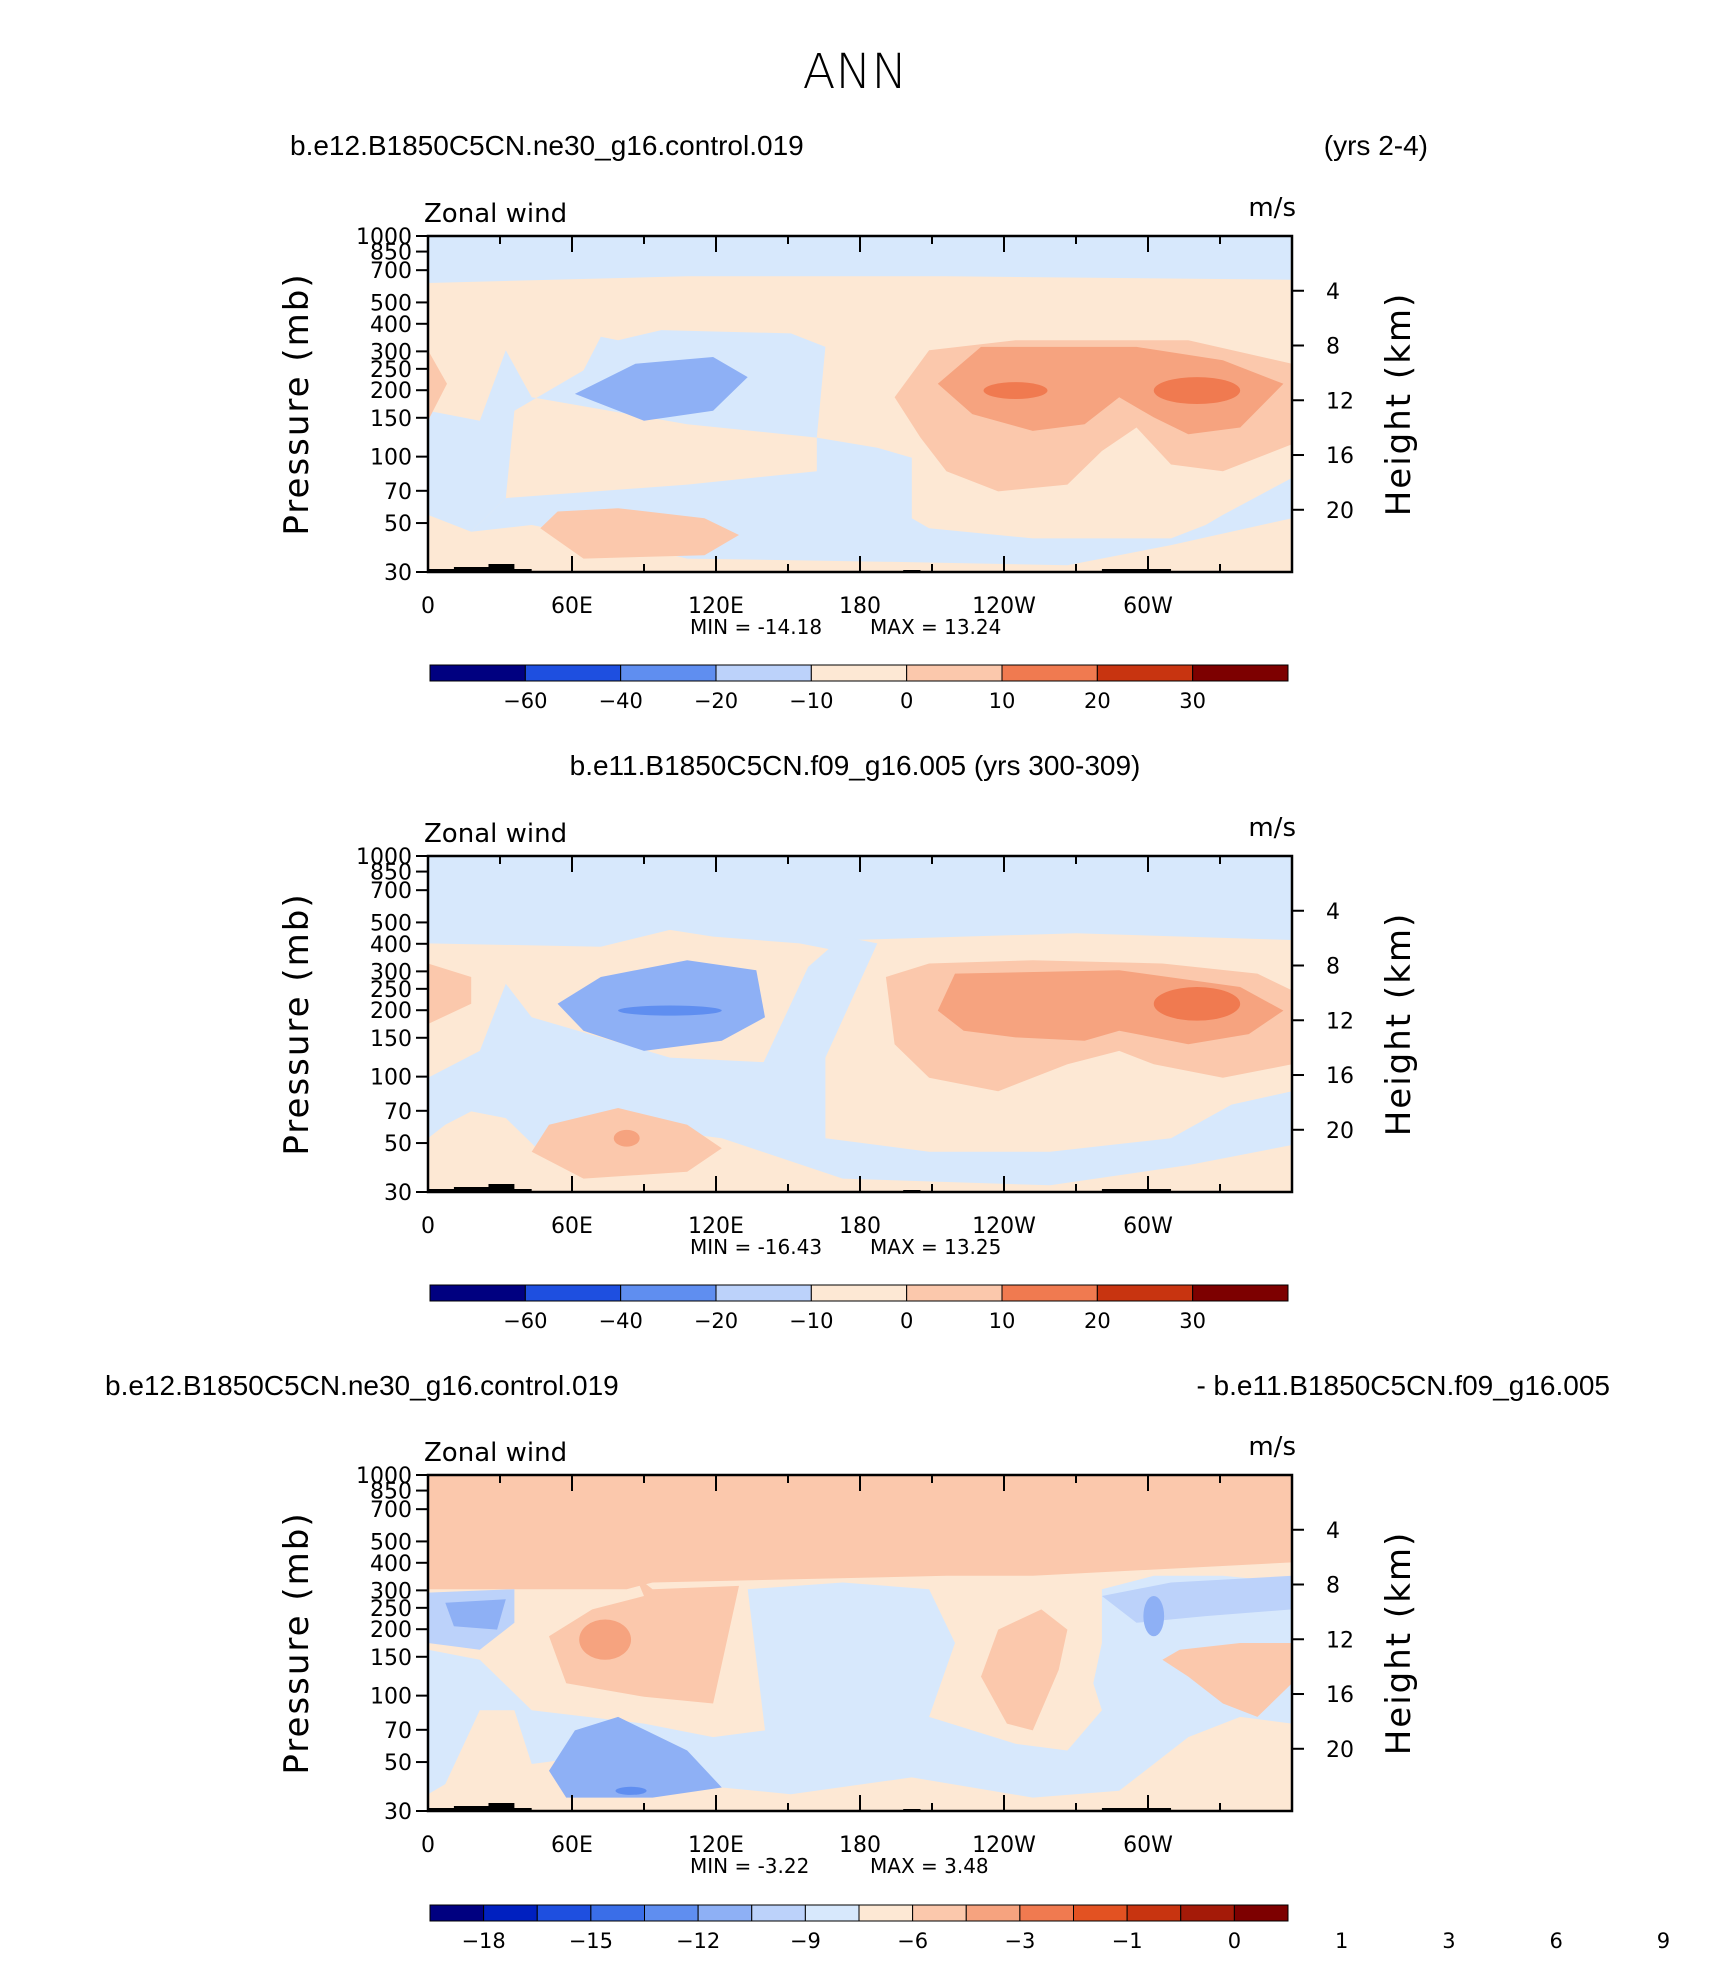 Image resolution: width=1710 pixels, height=1974 pixels. Describe the element at coordinates (929, 1866) in the screenshot. I see `max-label: MAX = 3.48` at that location.